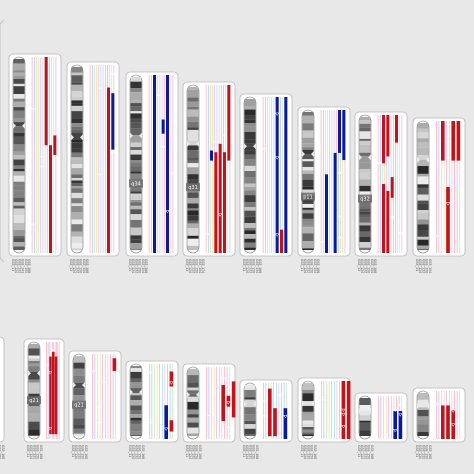  I want to click on bottom-row-panel-3: q21 GSE_11 GSE_124 GSE_132 GSE_150 GSE_168, so click(95, 404).